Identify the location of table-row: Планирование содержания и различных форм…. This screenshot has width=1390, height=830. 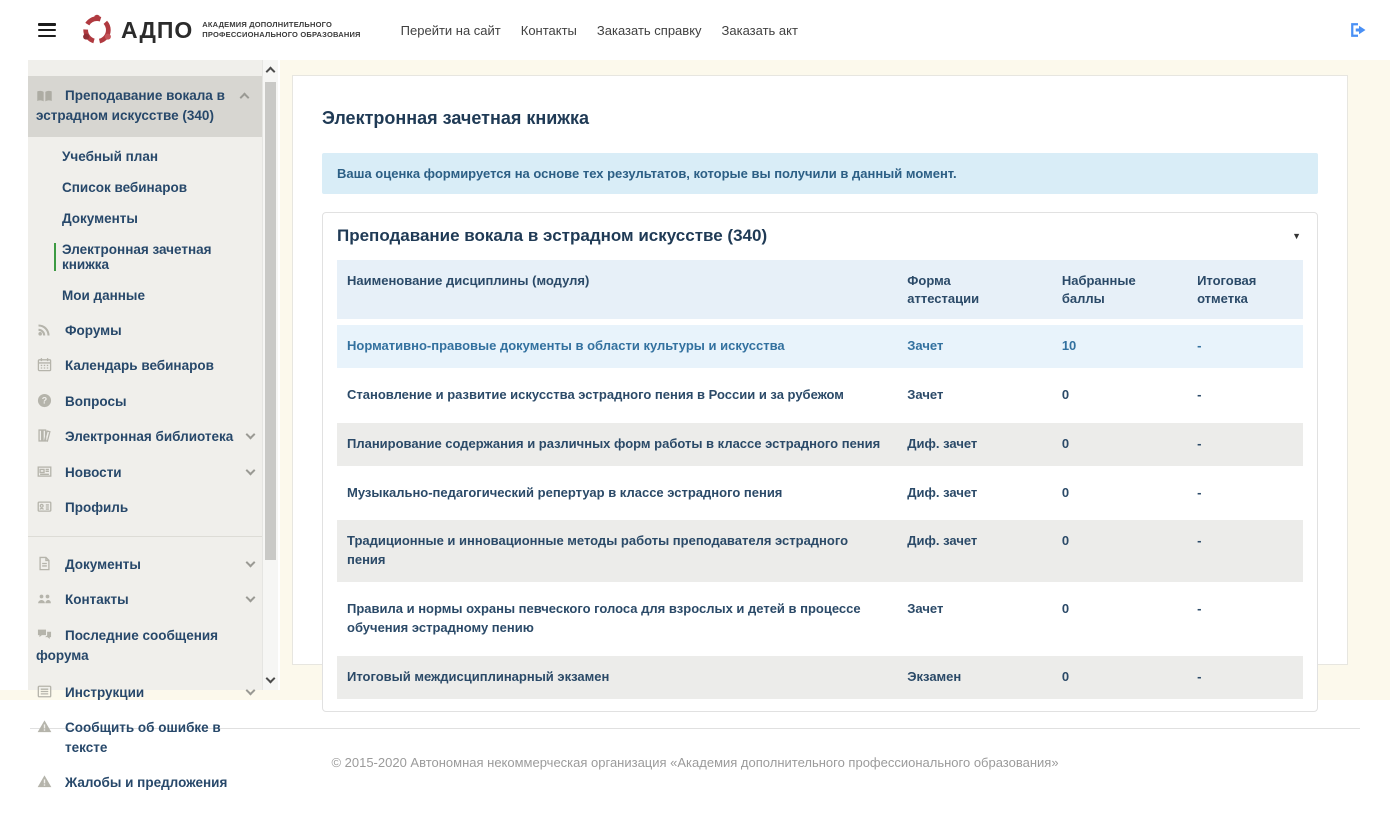
(820, 444).